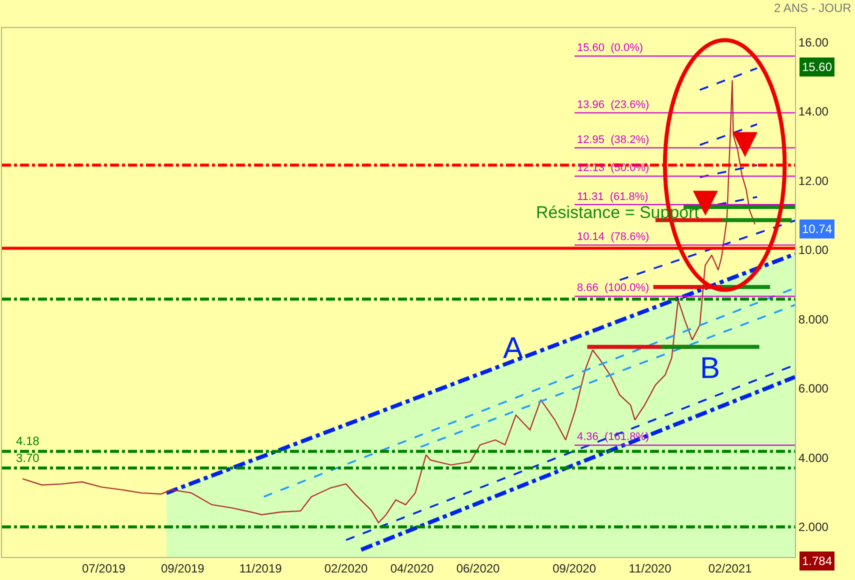  What do you see at coordinates (817, 561) in the screenshot?
I see `text: 1.784` at bounding box center [817, 561].